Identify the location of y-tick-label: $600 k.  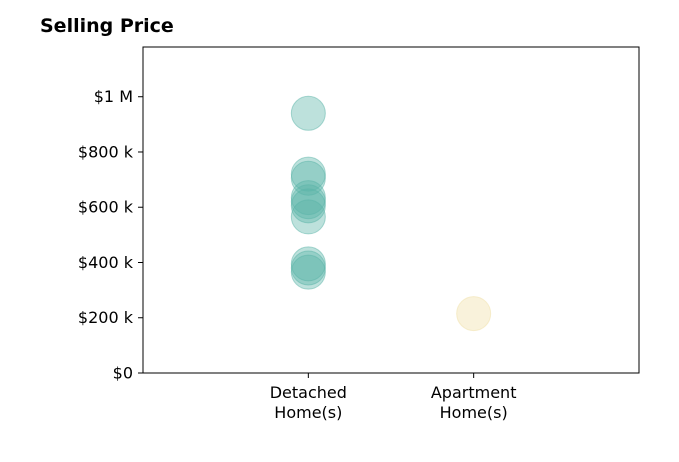
(106, 207).